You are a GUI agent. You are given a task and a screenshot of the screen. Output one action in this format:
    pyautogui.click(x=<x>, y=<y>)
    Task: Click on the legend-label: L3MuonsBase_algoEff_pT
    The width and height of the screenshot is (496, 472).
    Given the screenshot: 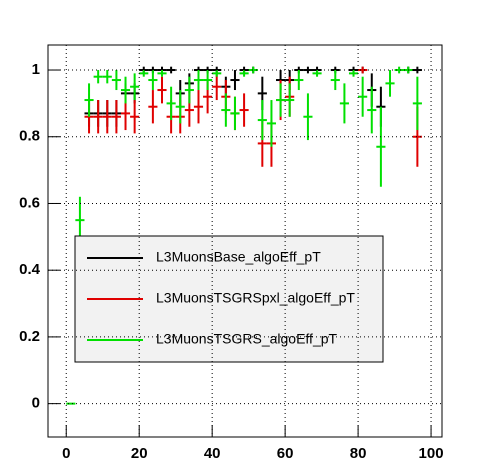 What is the action you would take?
    pyautogui.click(x=238, y=257)
    